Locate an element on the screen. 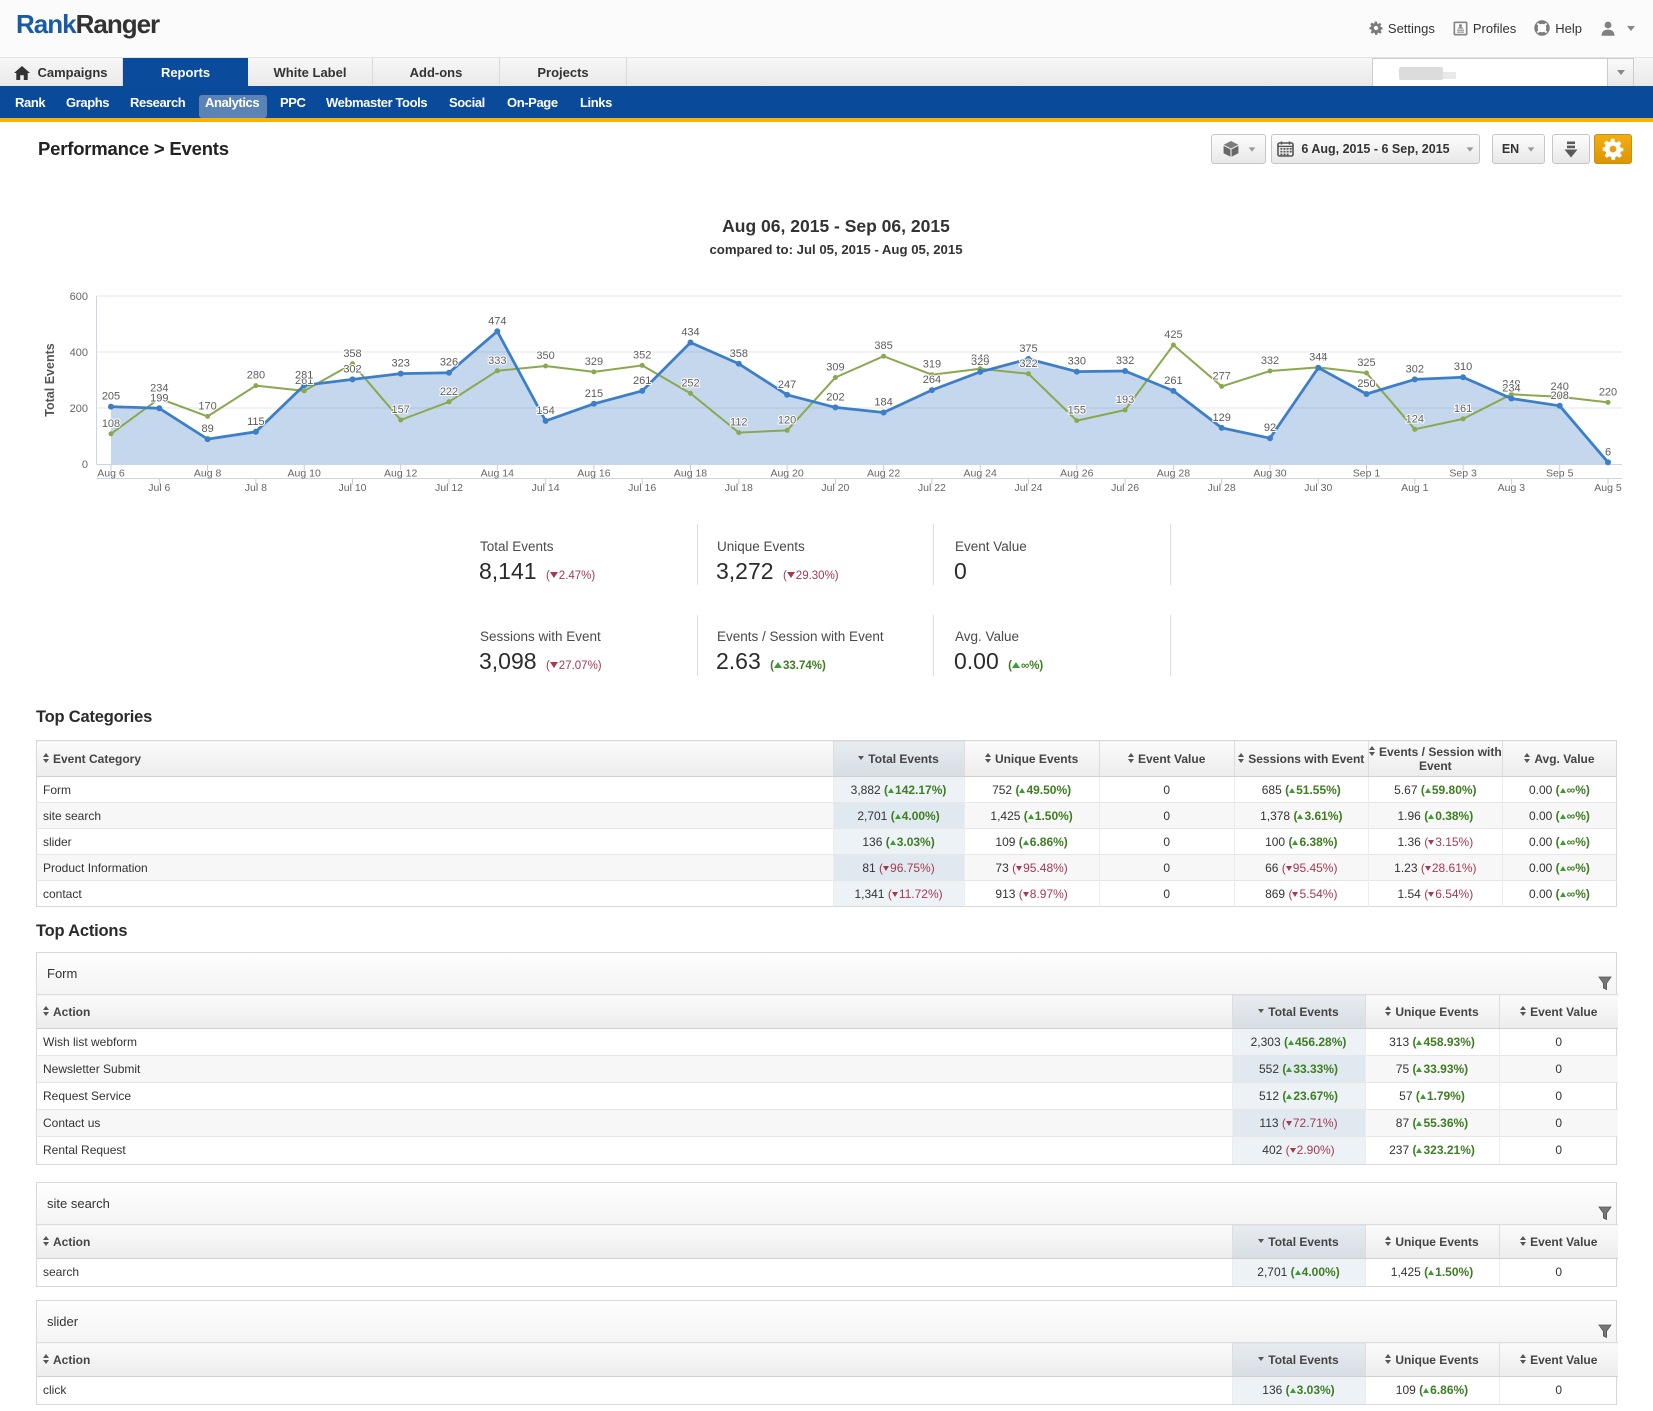  svg-text: Jul 16 is located at coordinates (642, 488).